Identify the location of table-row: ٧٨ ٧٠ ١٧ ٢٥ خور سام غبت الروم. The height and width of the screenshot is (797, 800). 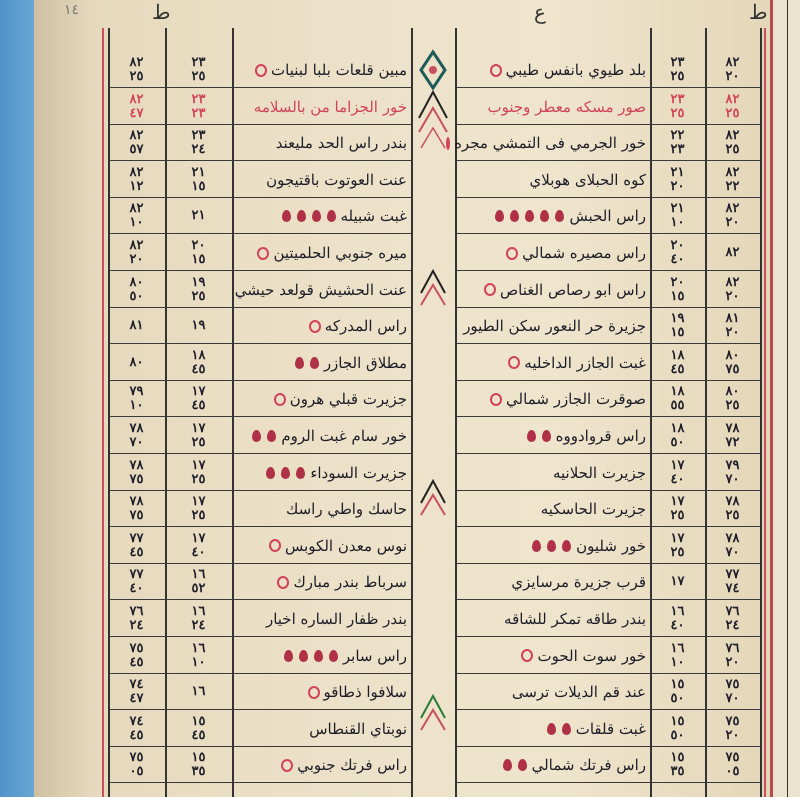
(259, 436).